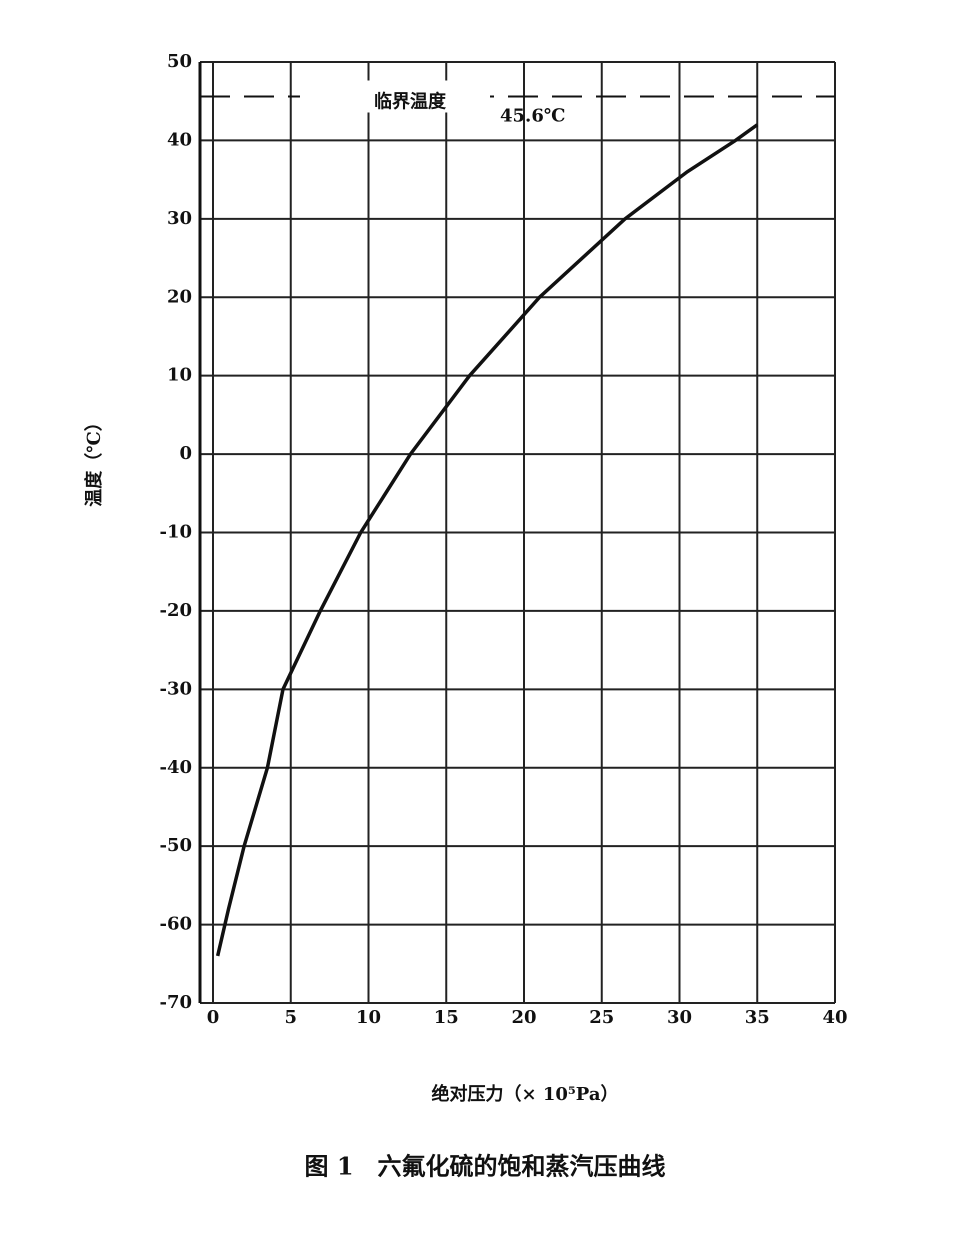 This screenshot has width=977, height=1235. Describe the element at coordinates (175, 924) in the screenshot. I see `y-tick-label: -60` at that location.